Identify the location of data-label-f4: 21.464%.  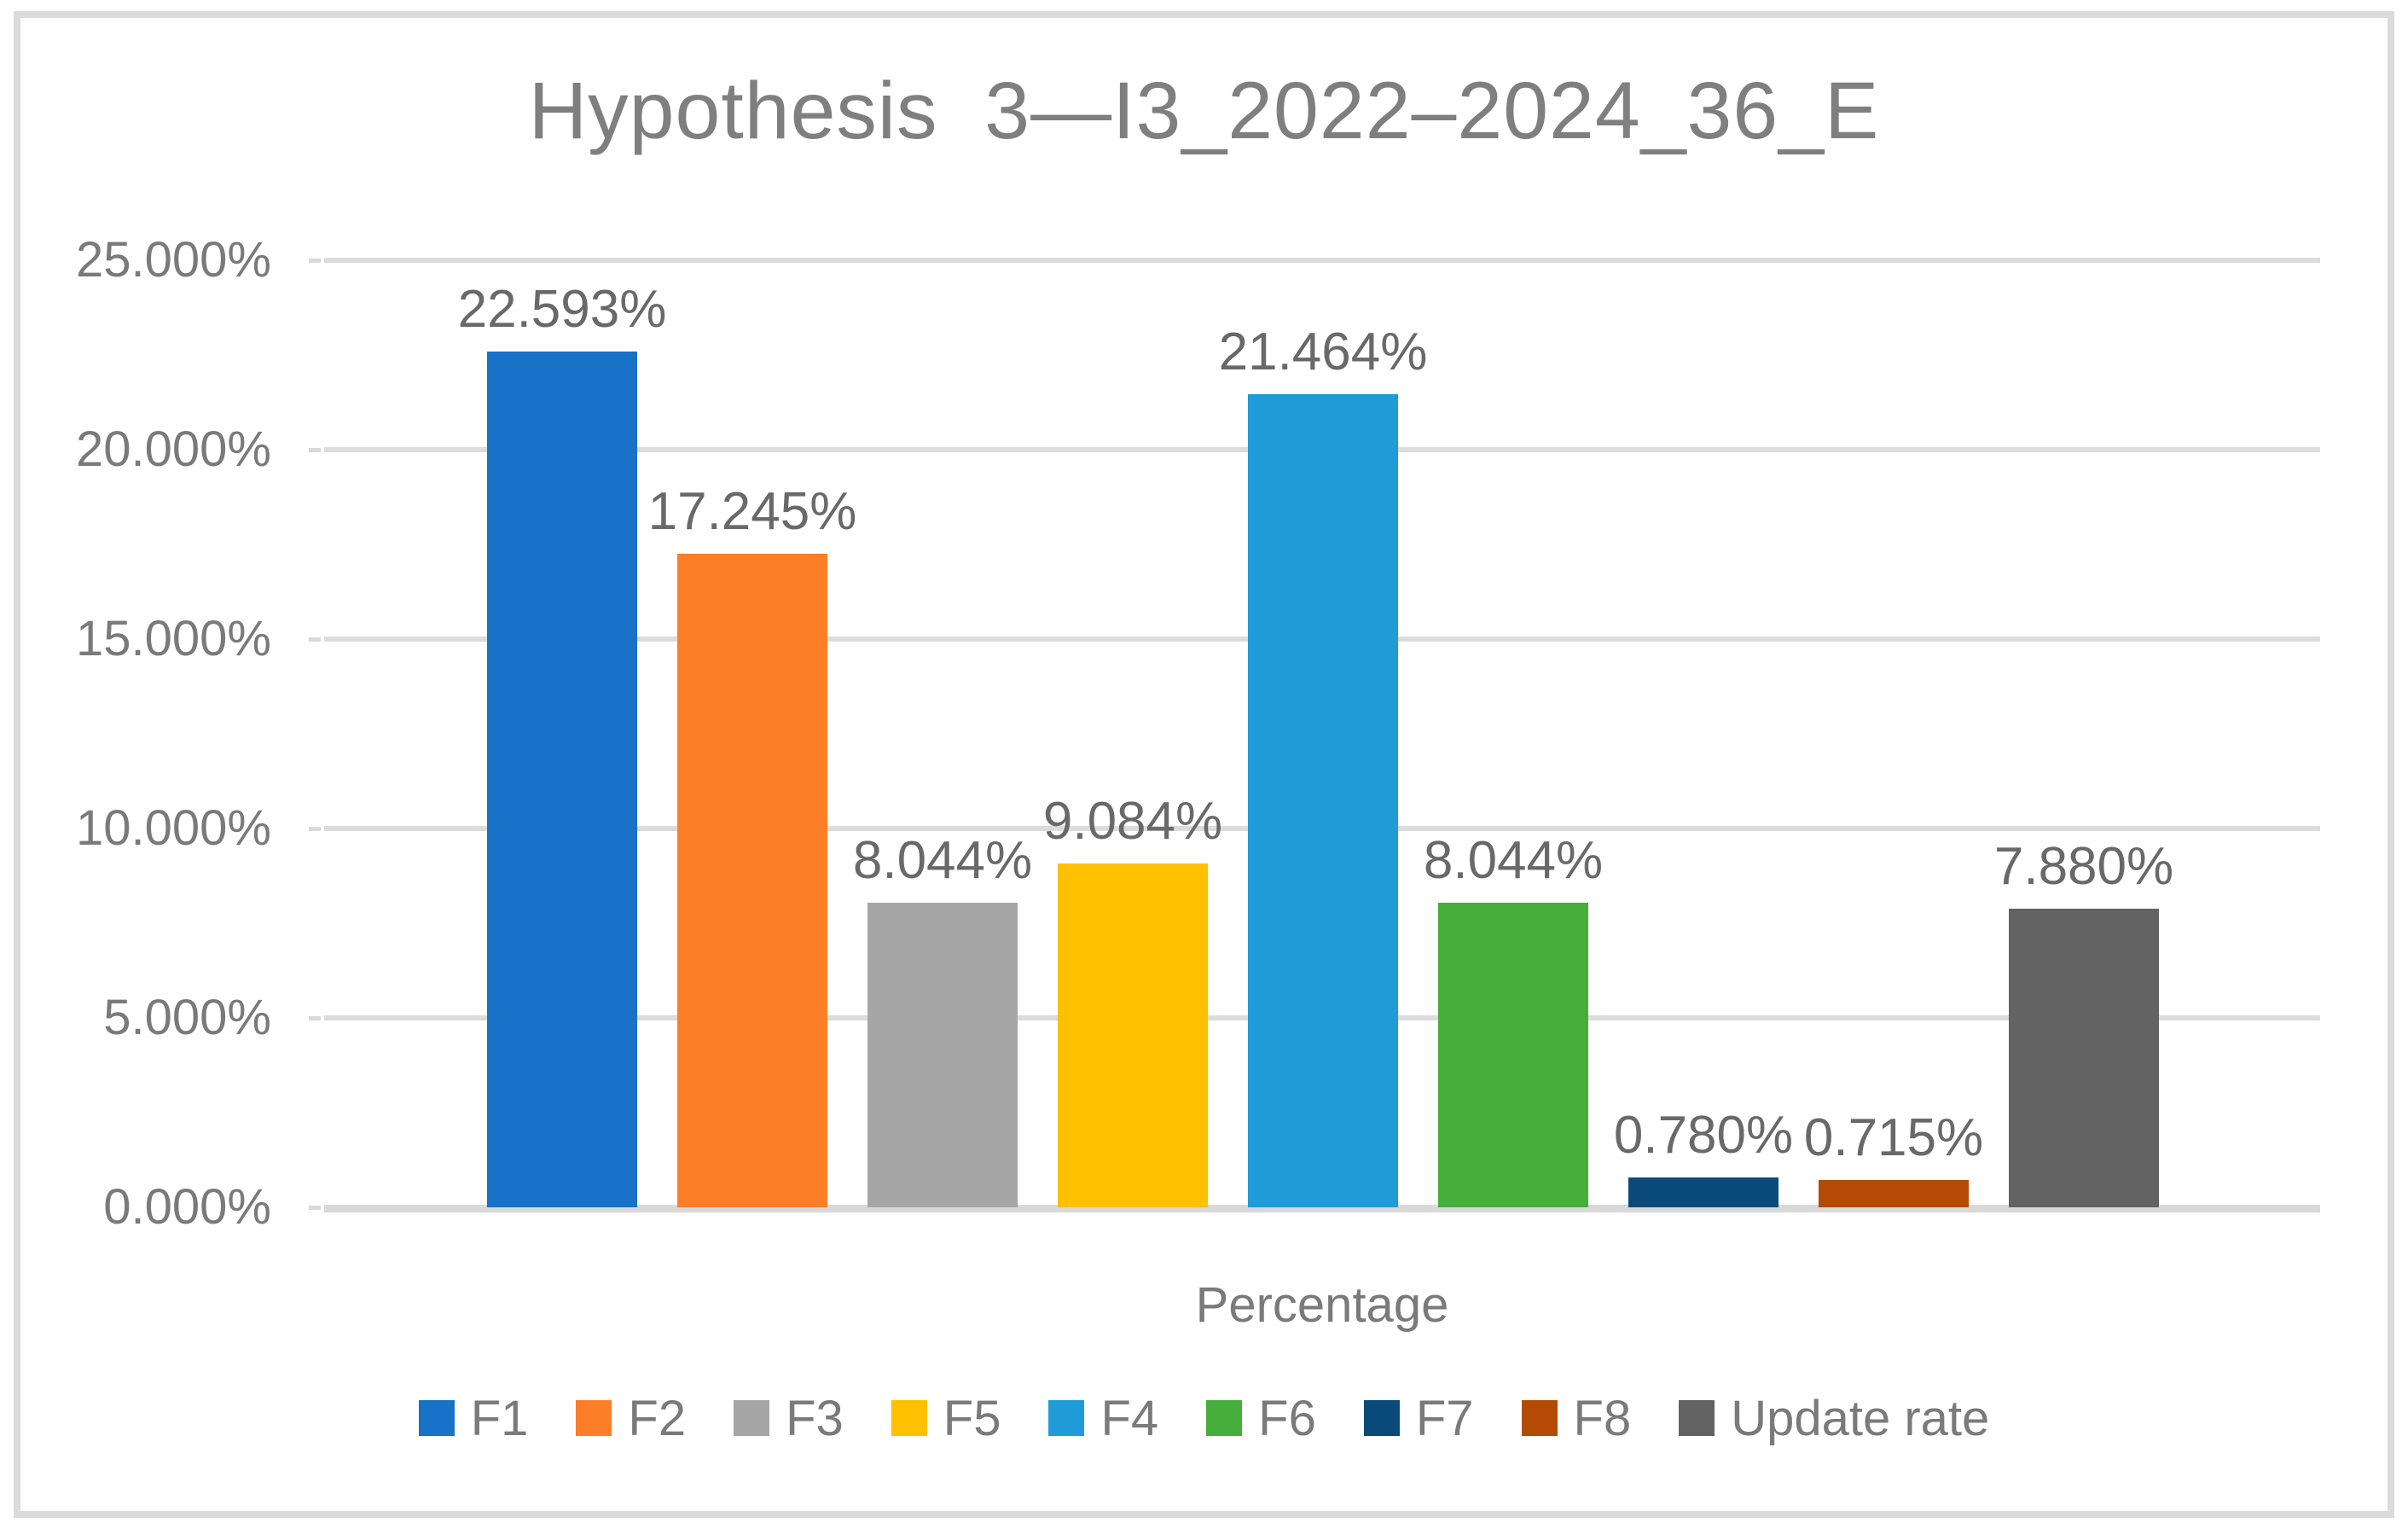
(1323, 352).